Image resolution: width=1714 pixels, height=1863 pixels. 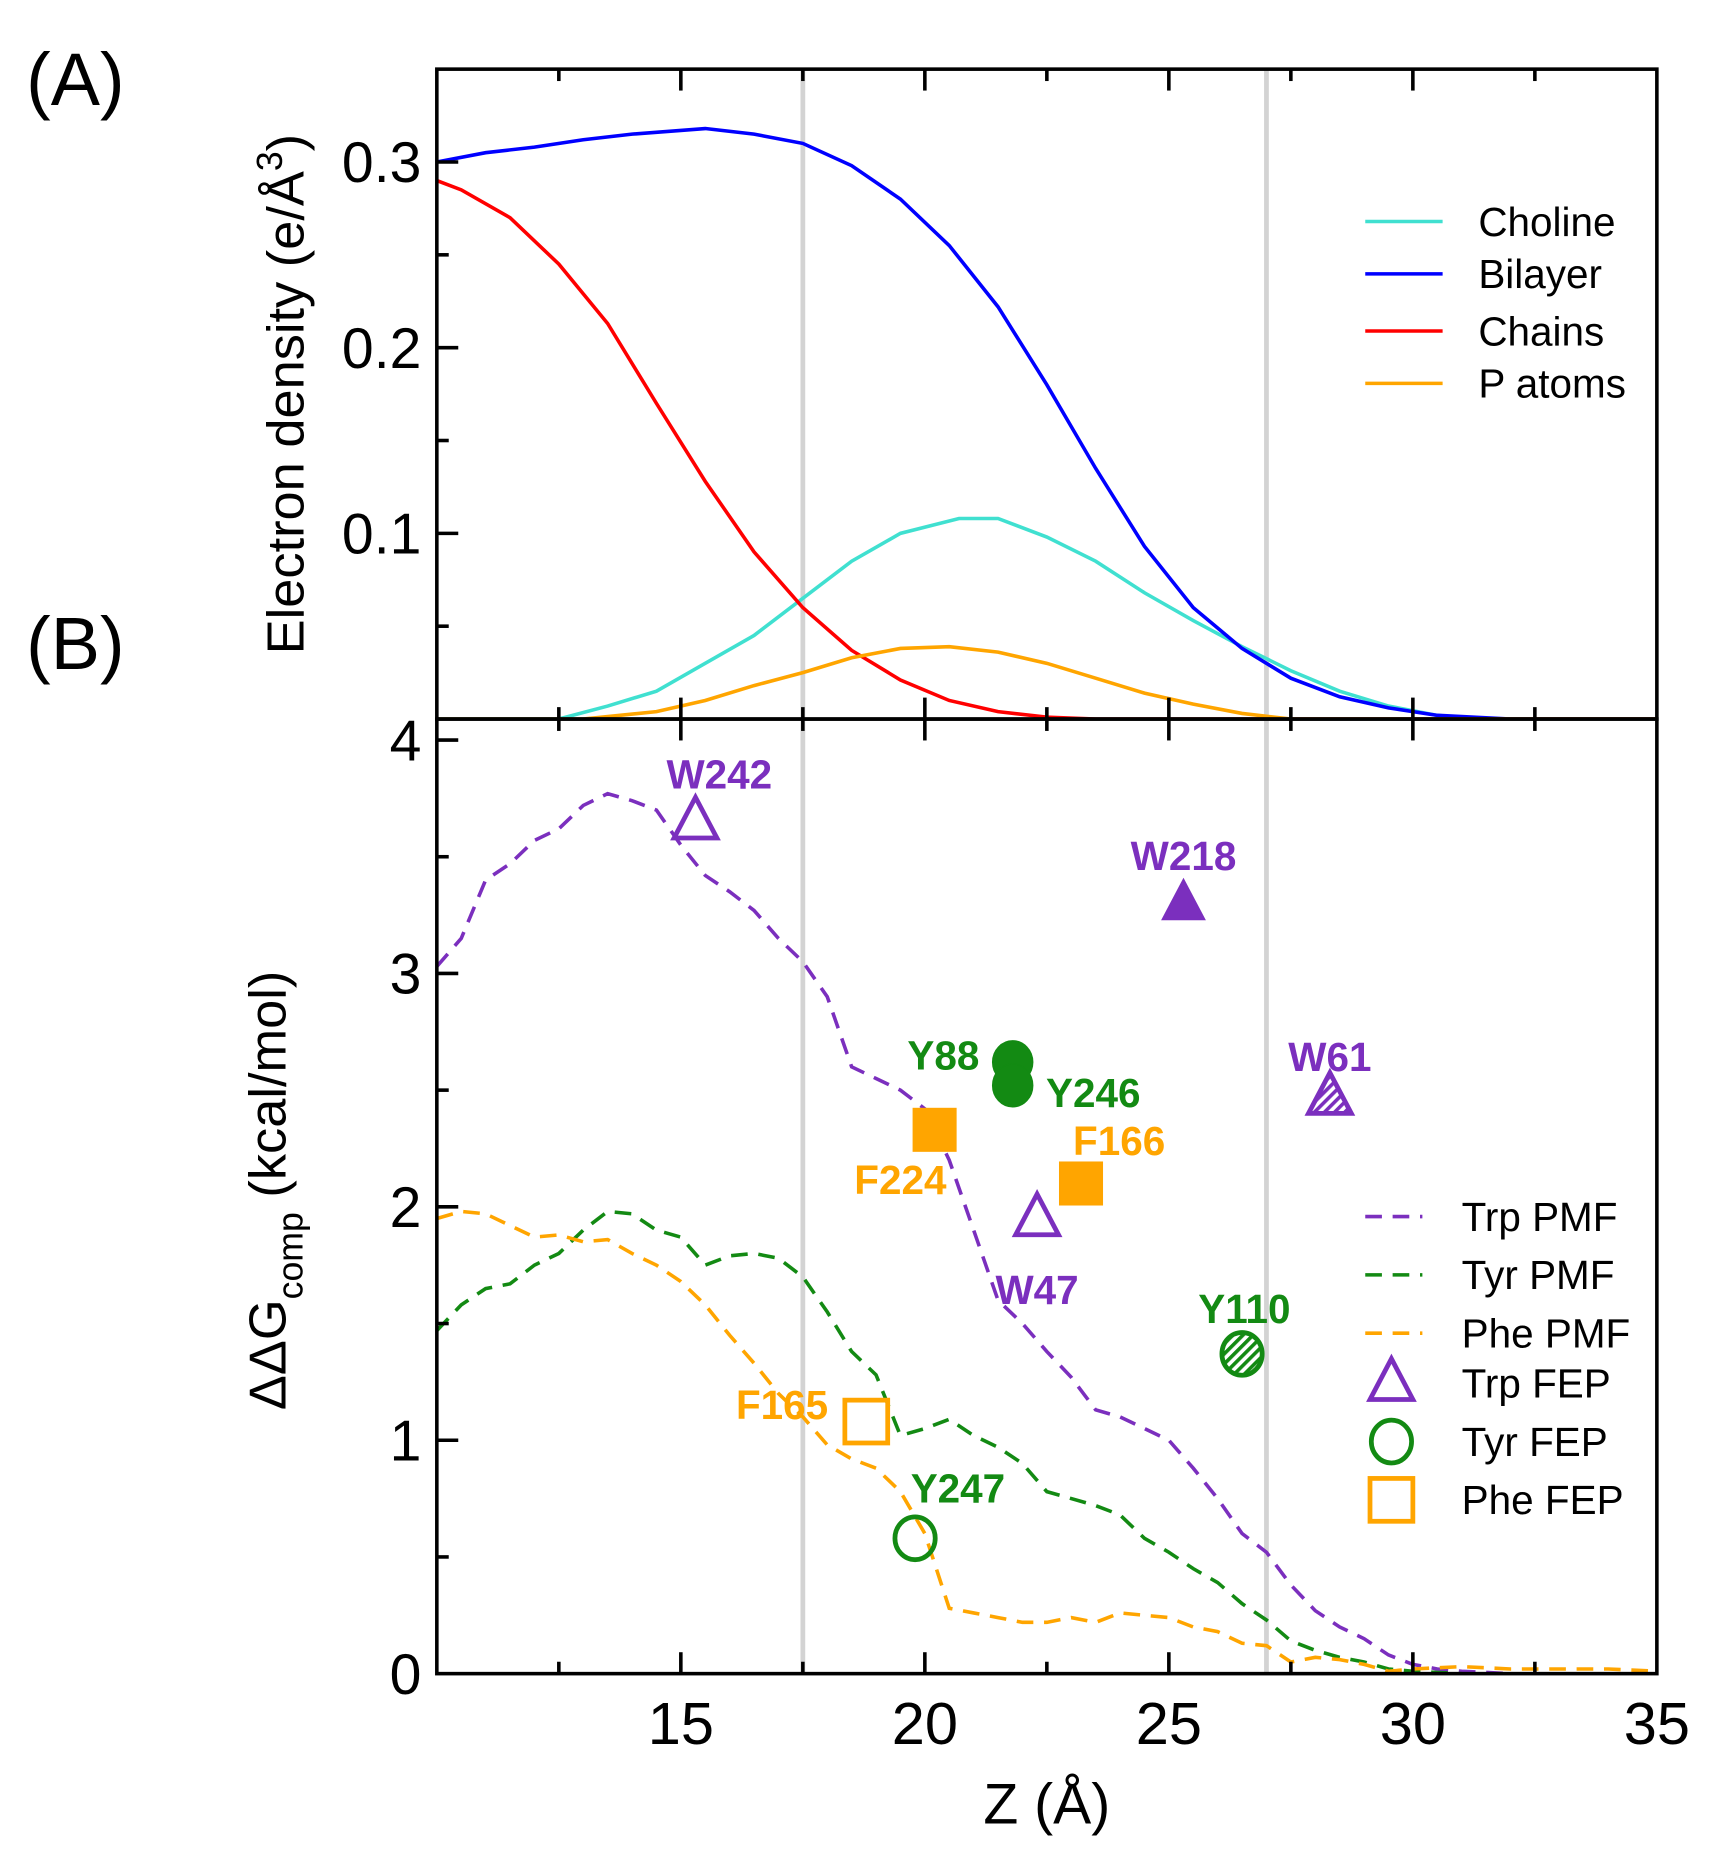 I want to click on square-marker-f166, so click(x=1081, y=1183).